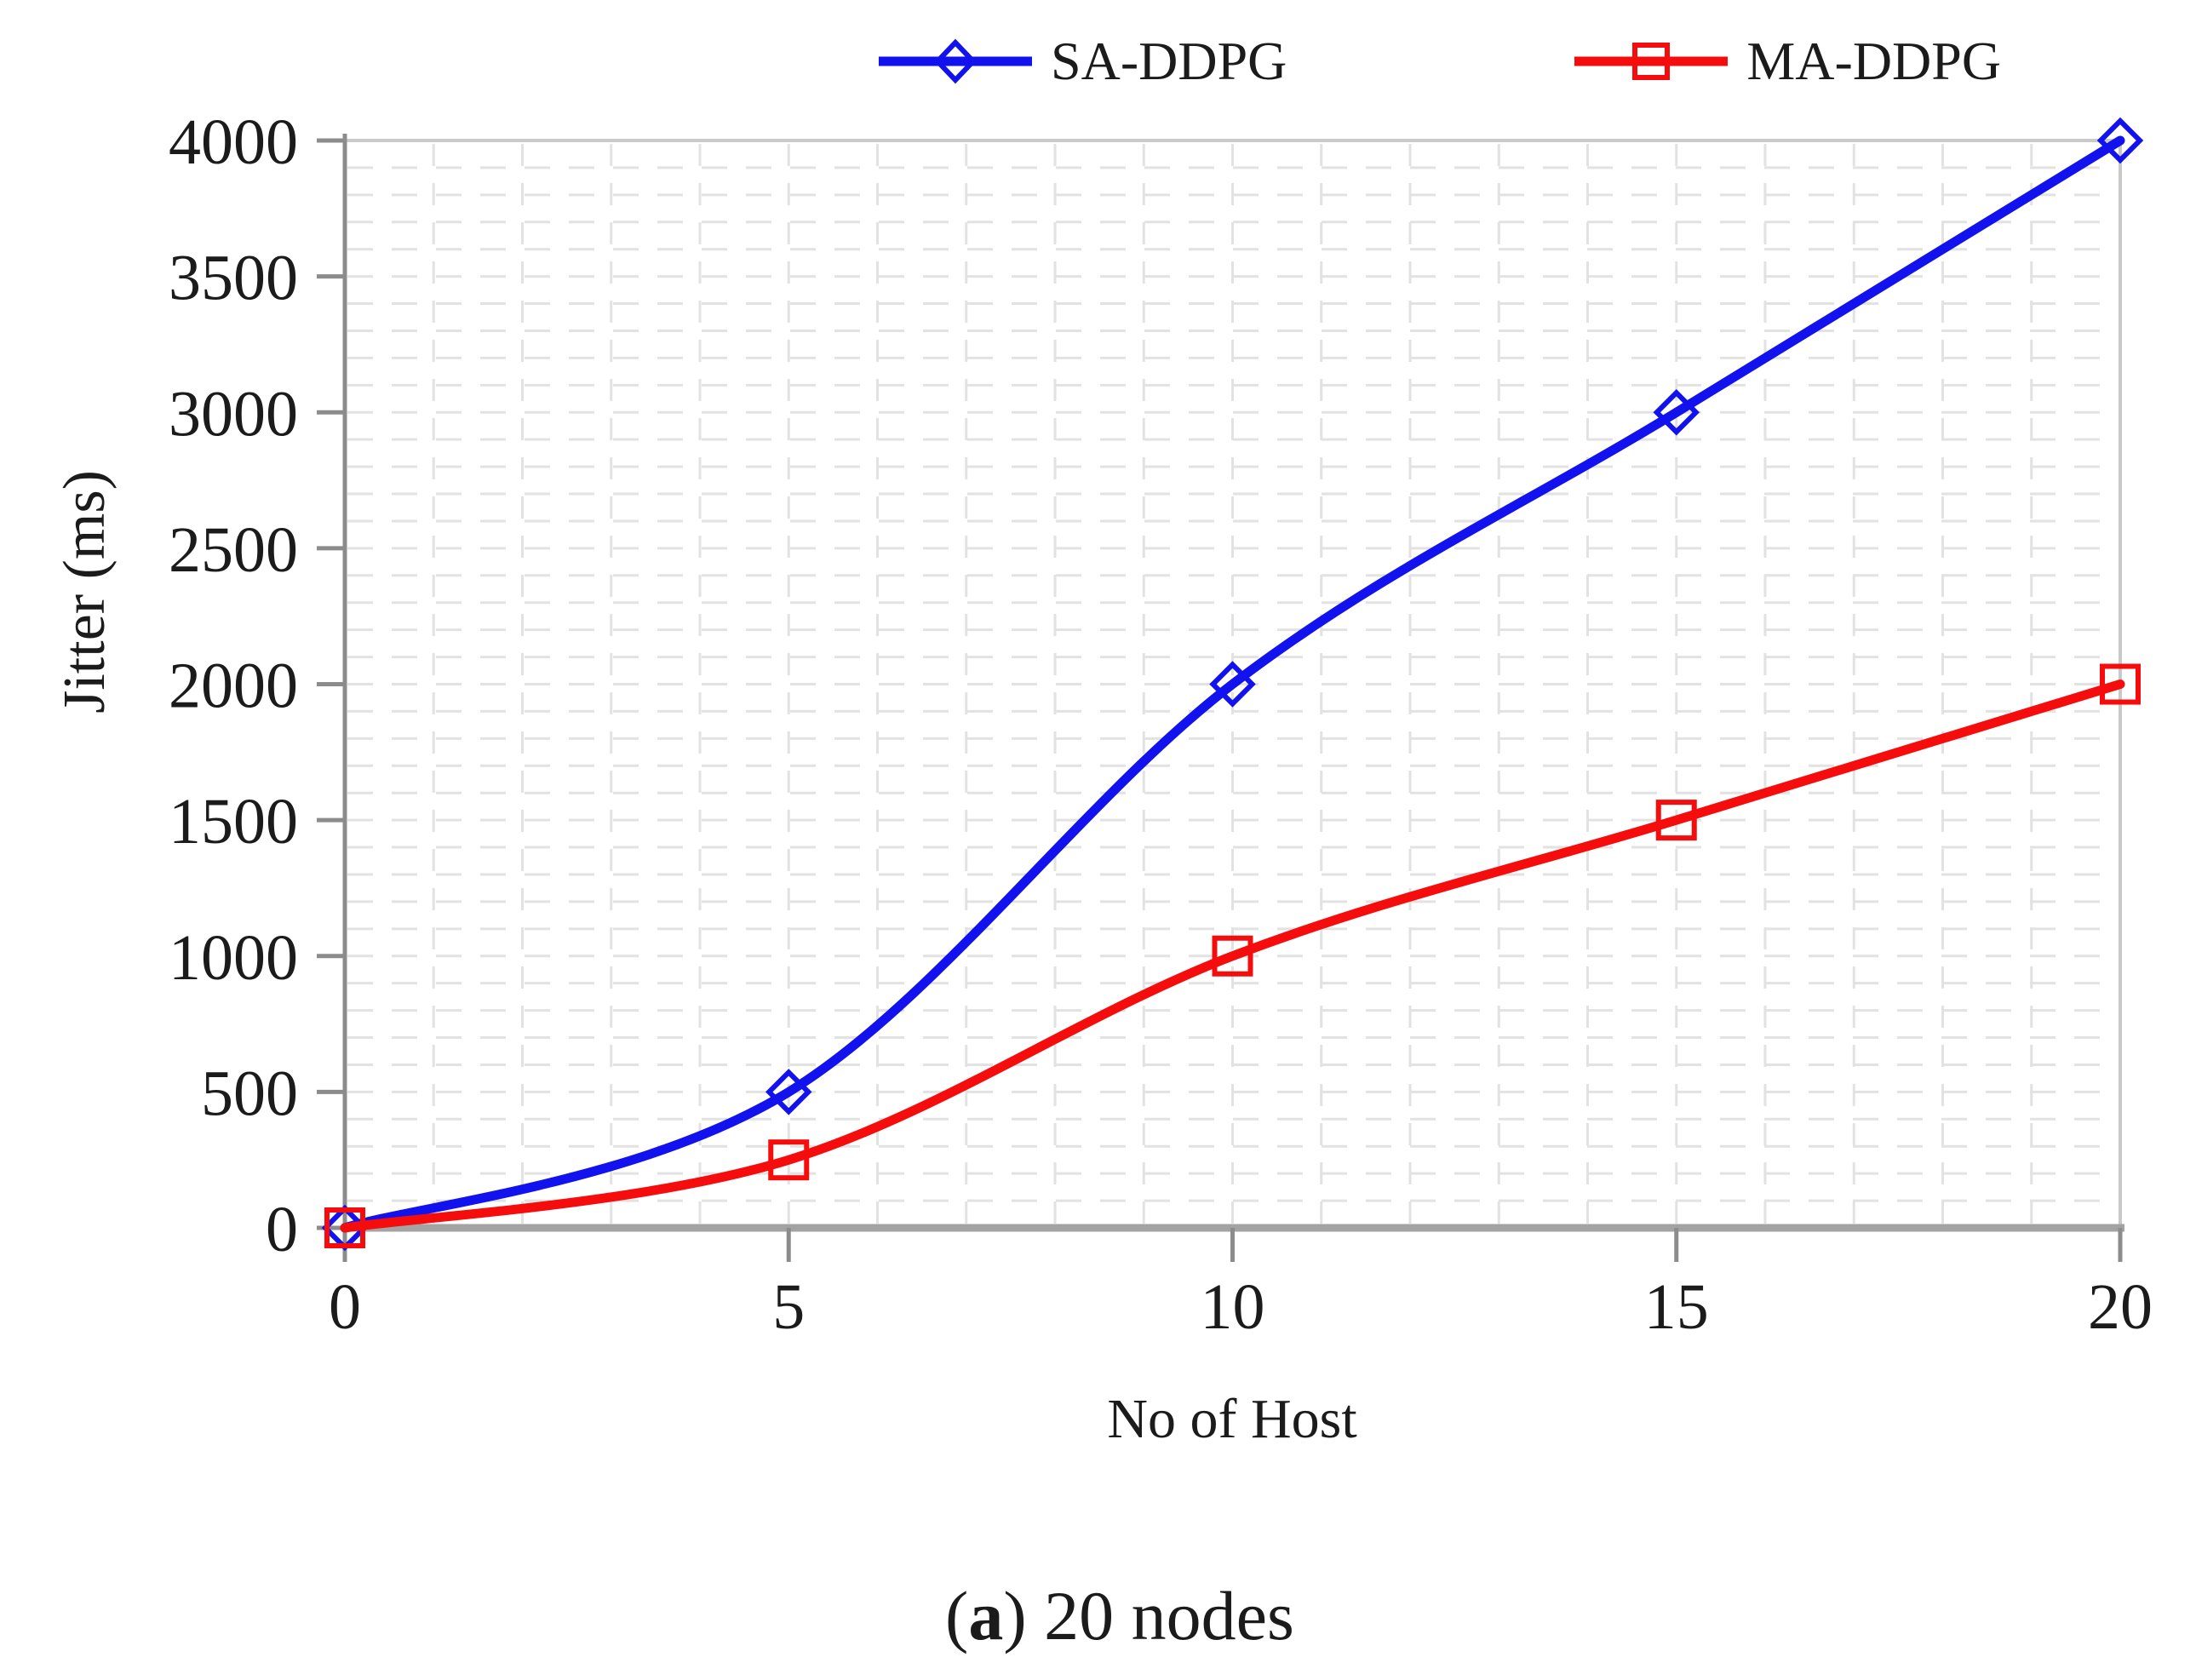 This screenshot has height=1680, width=2196. What do you see at coordinates (1676, 1307) in the screenshot?
I see `x-tick-label: 15` at bounding box center [1676, 1307].